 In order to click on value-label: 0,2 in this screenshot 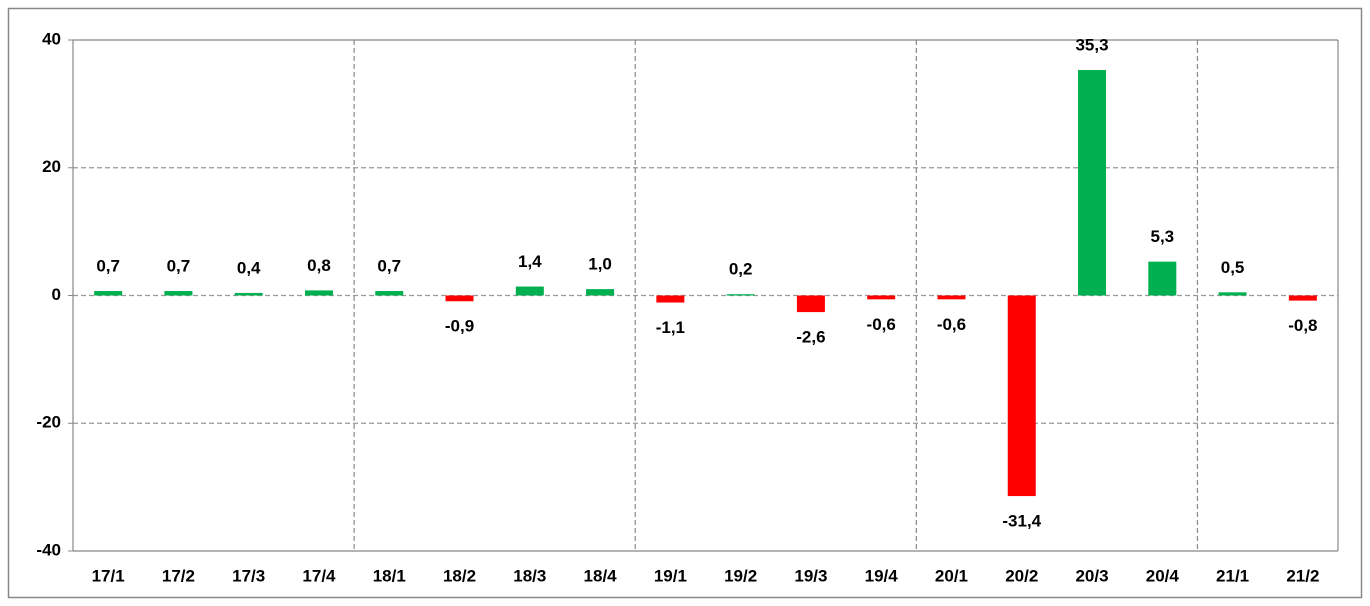, I will do `click(741, 269)`.